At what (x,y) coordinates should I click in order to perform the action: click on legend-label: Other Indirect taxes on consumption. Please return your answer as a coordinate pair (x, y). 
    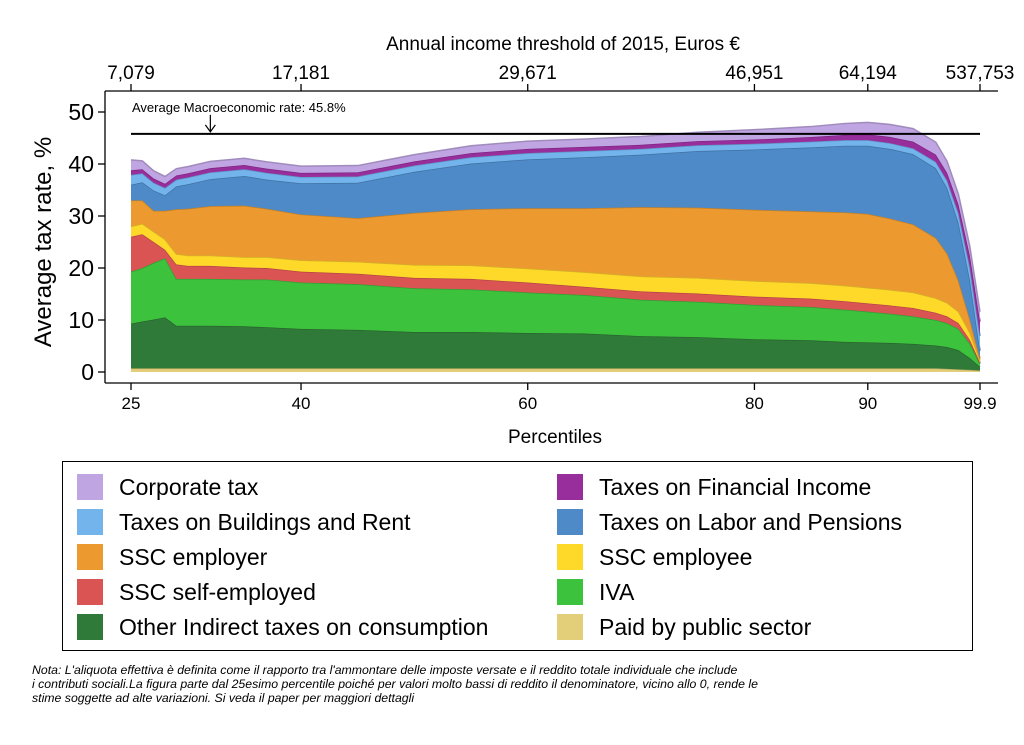
    Looking at the image, I should click on (304, 626).